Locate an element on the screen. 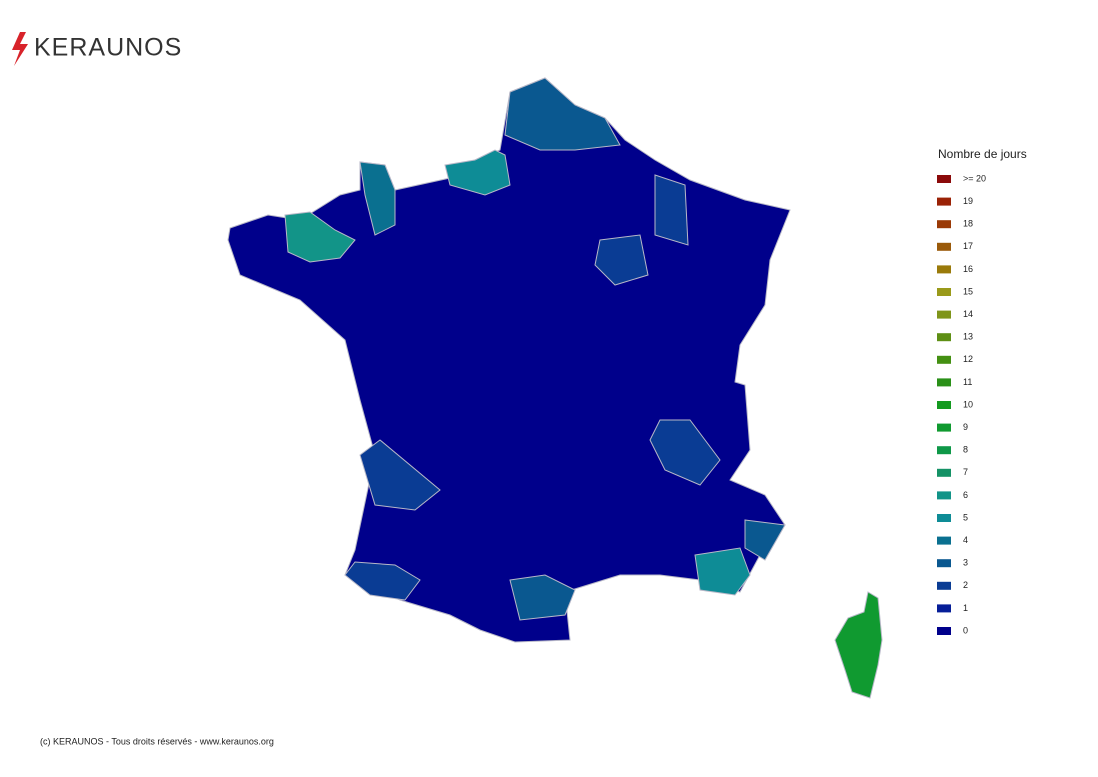  legend-label: 13 is located at coordinates (968, 337).